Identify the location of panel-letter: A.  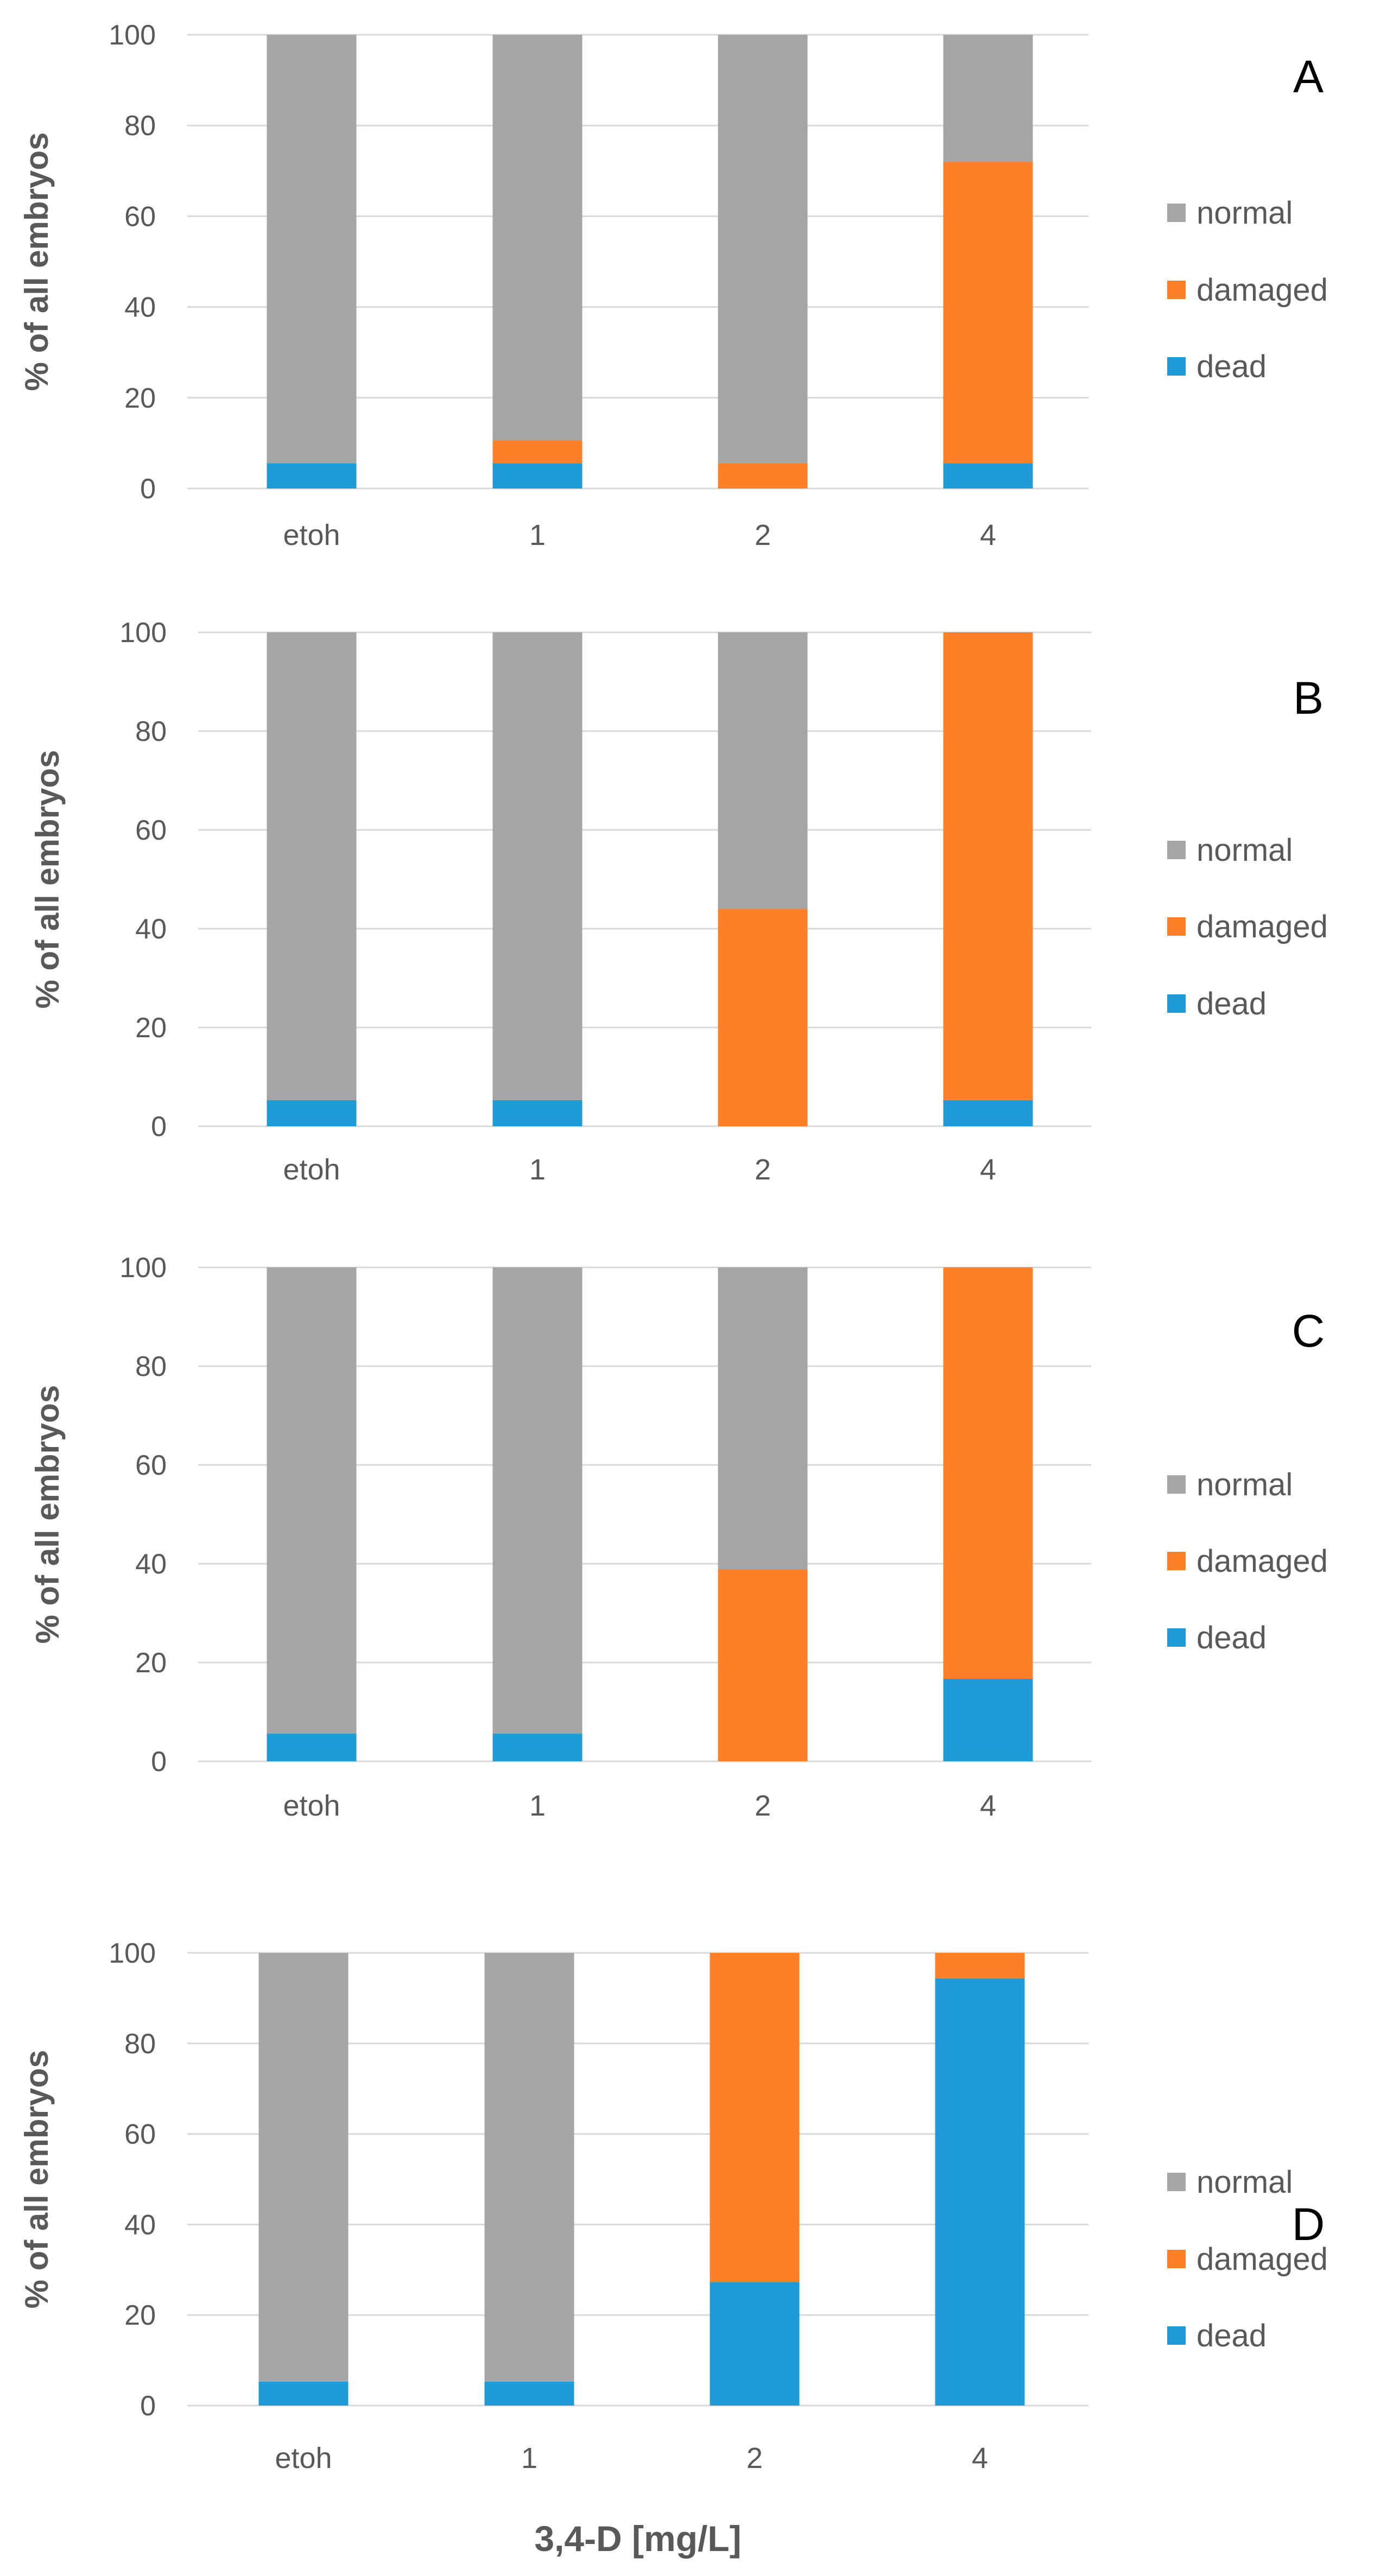
(1308, 76).